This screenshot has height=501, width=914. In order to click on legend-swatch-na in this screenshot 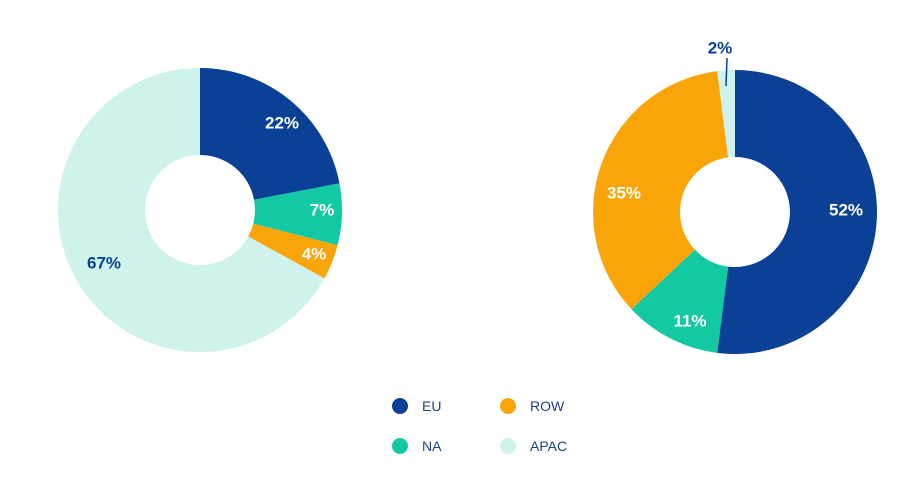, I will do `click(400, 446)`.